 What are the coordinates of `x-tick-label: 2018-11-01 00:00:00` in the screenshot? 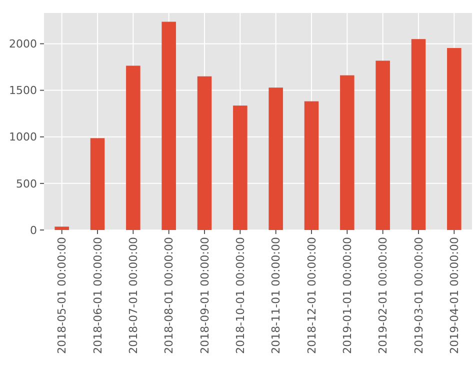 It's located at (276, 295).